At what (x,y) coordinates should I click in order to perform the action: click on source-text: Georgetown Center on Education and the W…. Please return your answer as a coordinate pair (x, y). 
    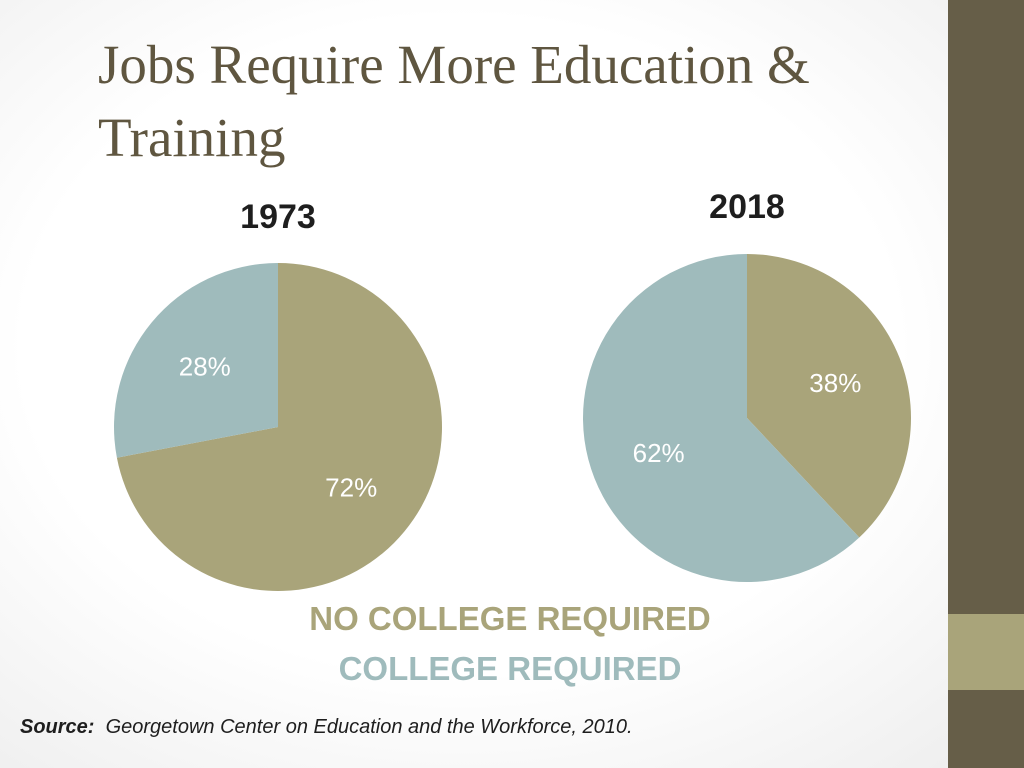
    Looking at the image, I should click on (369, 727).